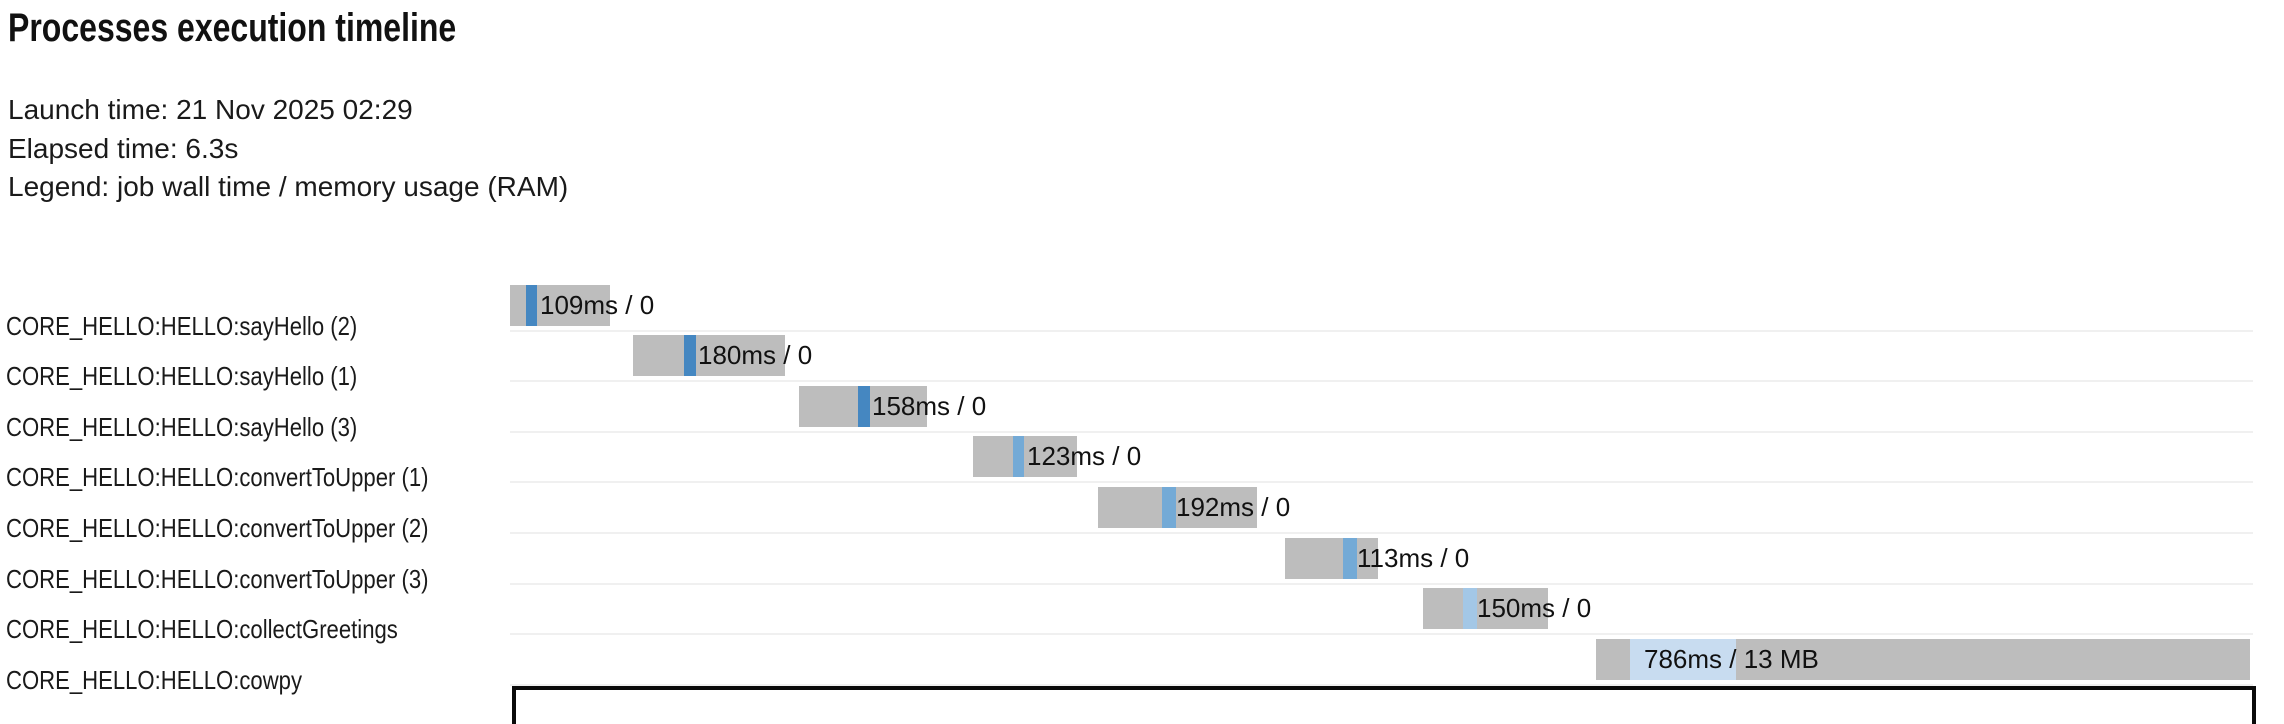 The width and height of the screenshot is (2284, 724). What do you see at coordinates (210, 109) in the screenshot?
I see `launch-time-text: Launch time: 21 Nov 2025 02:29` at bounding box center [210, 109].